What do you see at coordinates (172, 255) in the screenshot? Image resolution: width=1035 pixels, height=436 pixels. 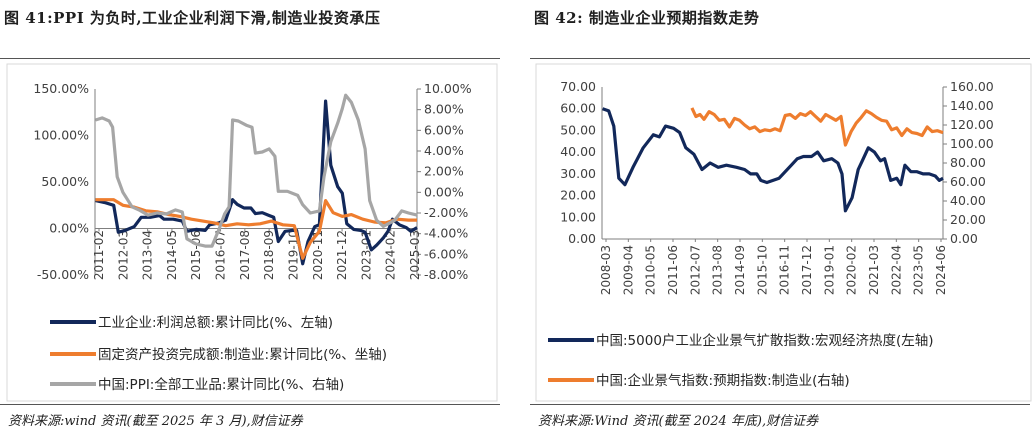 I see `x-axis-tick-label: 2014-05` at bounding box center [172, 255].